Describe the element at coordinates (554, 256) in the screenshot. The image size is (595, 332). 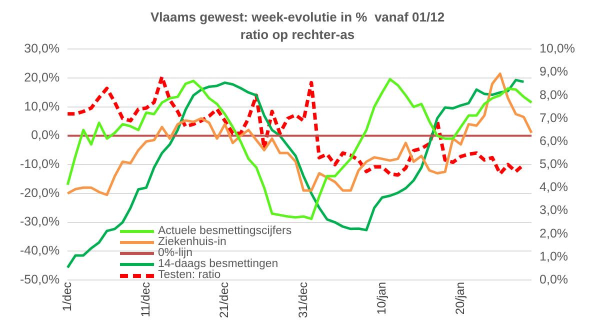
I see `y2-tick-label: 1,0%` at that location.